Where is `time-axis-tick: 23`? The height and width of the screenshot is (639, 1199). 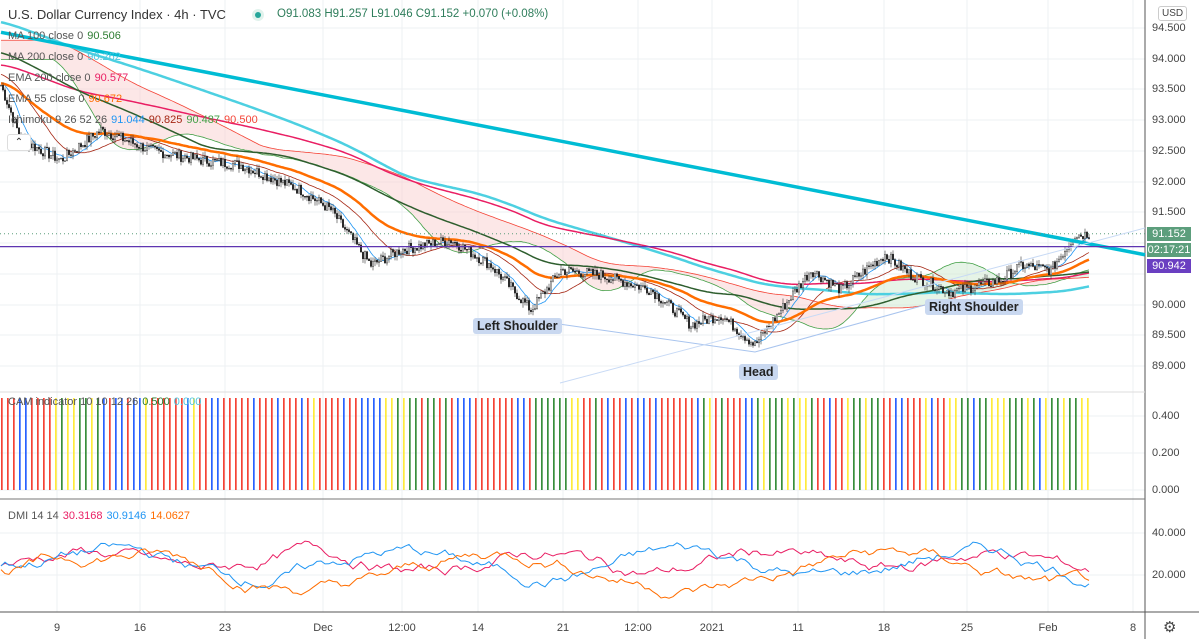
time-axis-tick: 23 is located at coordinates (225, 628).